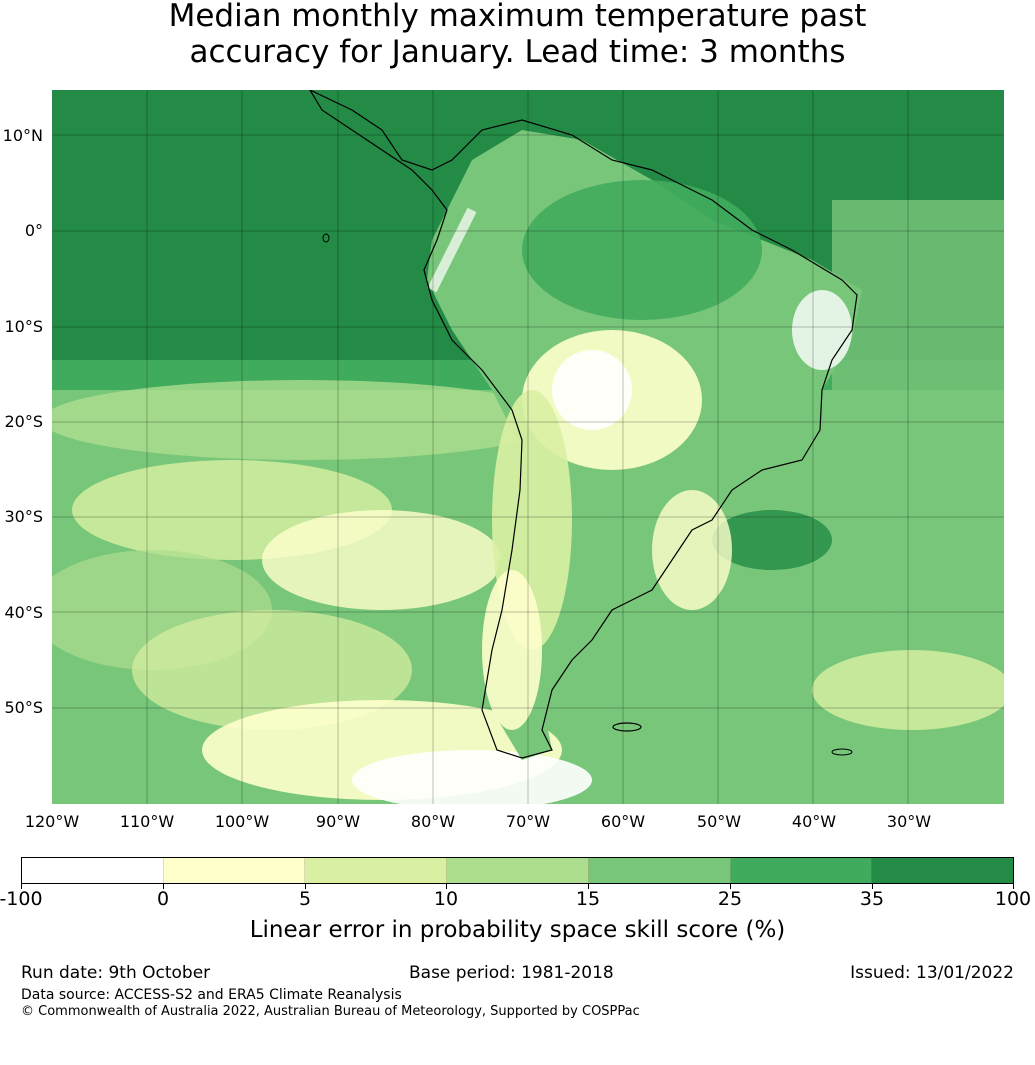  What do you see at coordinates (814, 821) in the screenshot?
I see `lon-label-40w: 40°W` at bounding box center [814, 821].